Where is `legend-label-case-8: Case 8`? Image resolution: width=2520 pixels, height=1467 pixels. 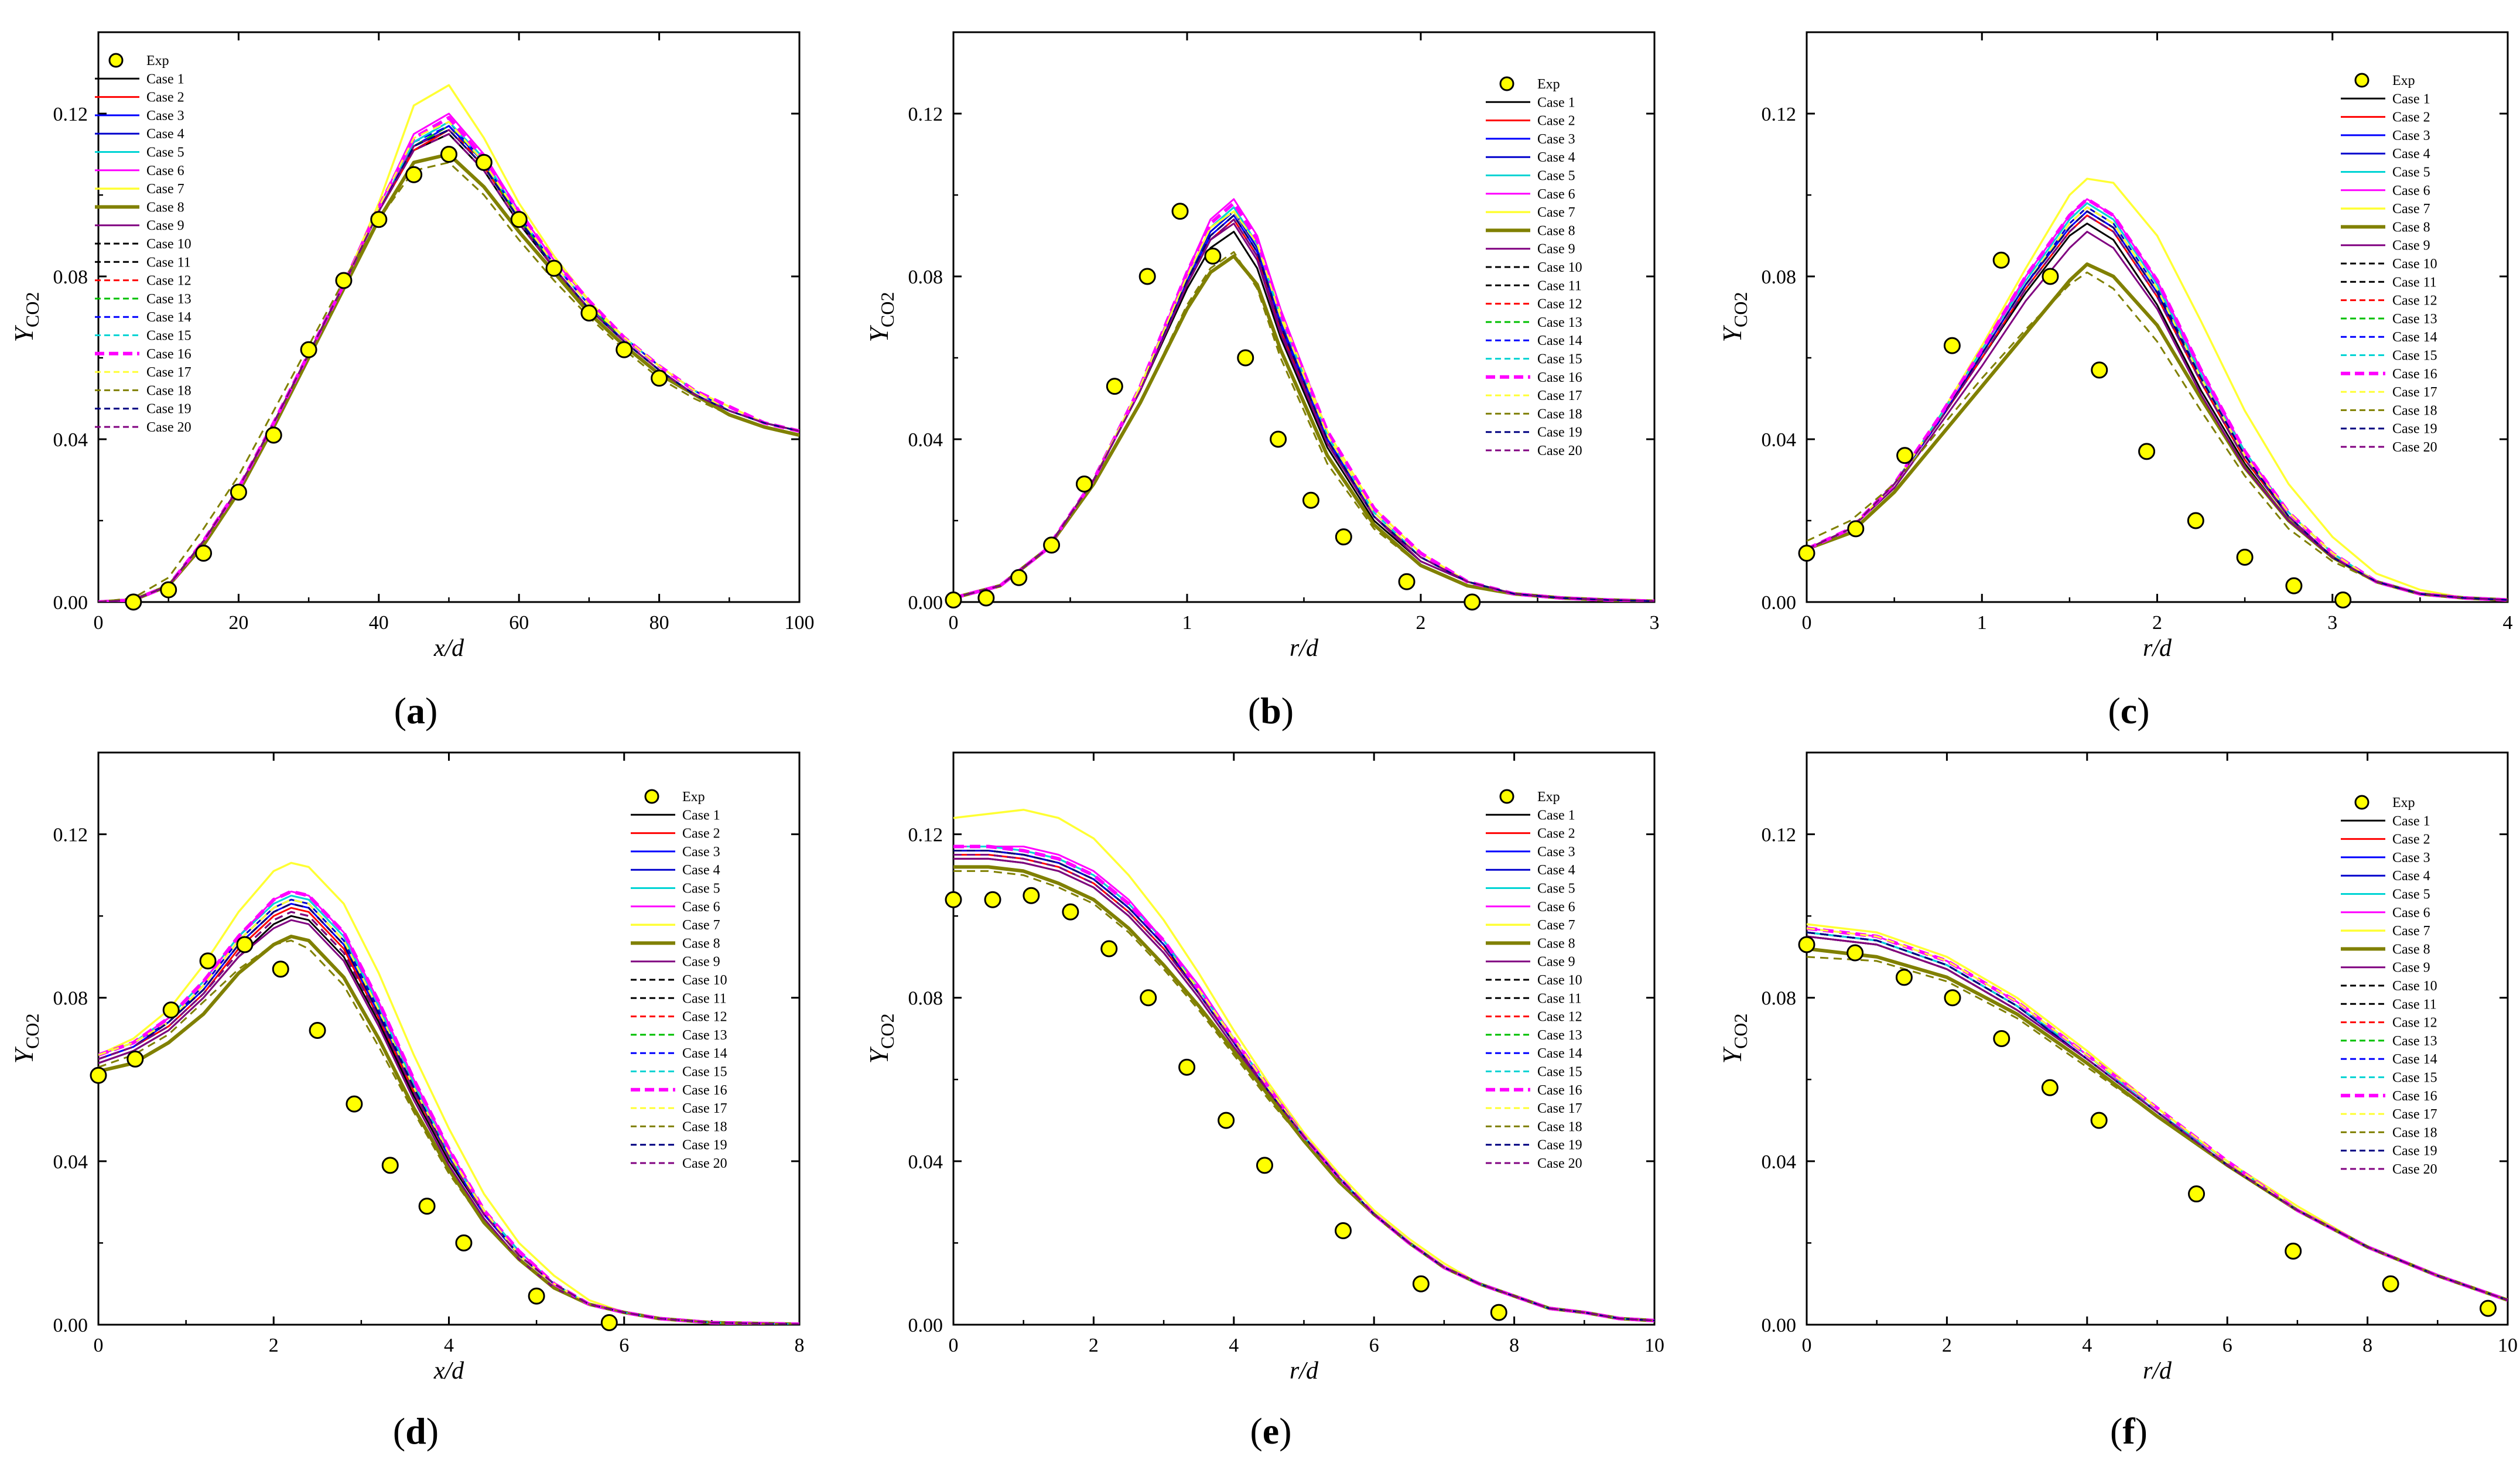
legend-label-case-8: Case 8 is located at coordinates (2411, 950).